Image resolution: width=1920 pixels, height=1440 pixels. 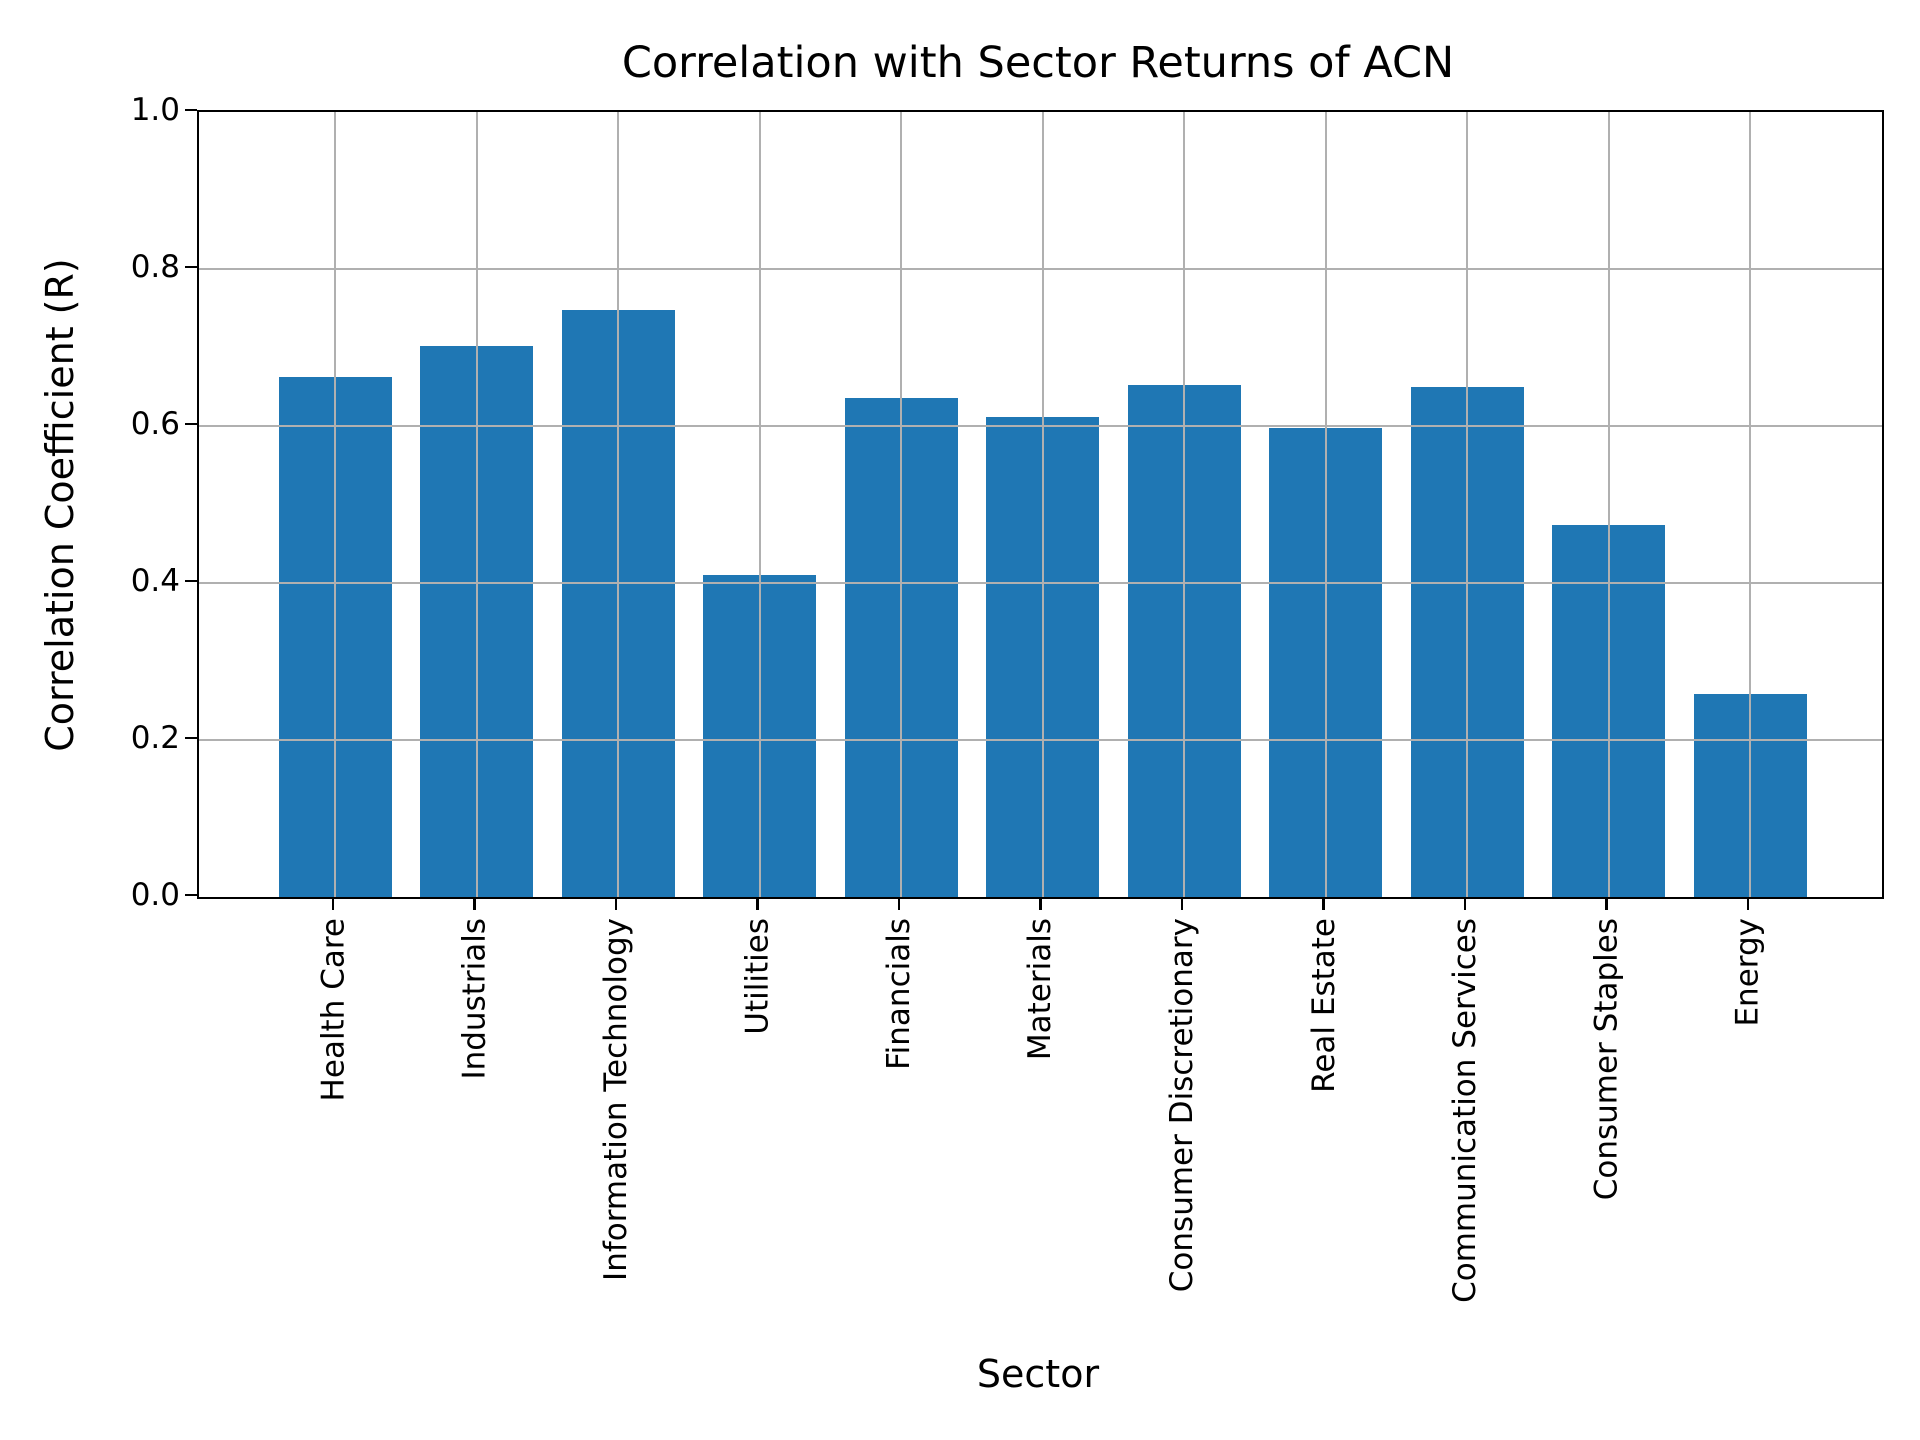 What do you see at coordinates (155, 110) in the screenshot?
I see `y-tick-label: 1.0` at bounding box center [155, 110].